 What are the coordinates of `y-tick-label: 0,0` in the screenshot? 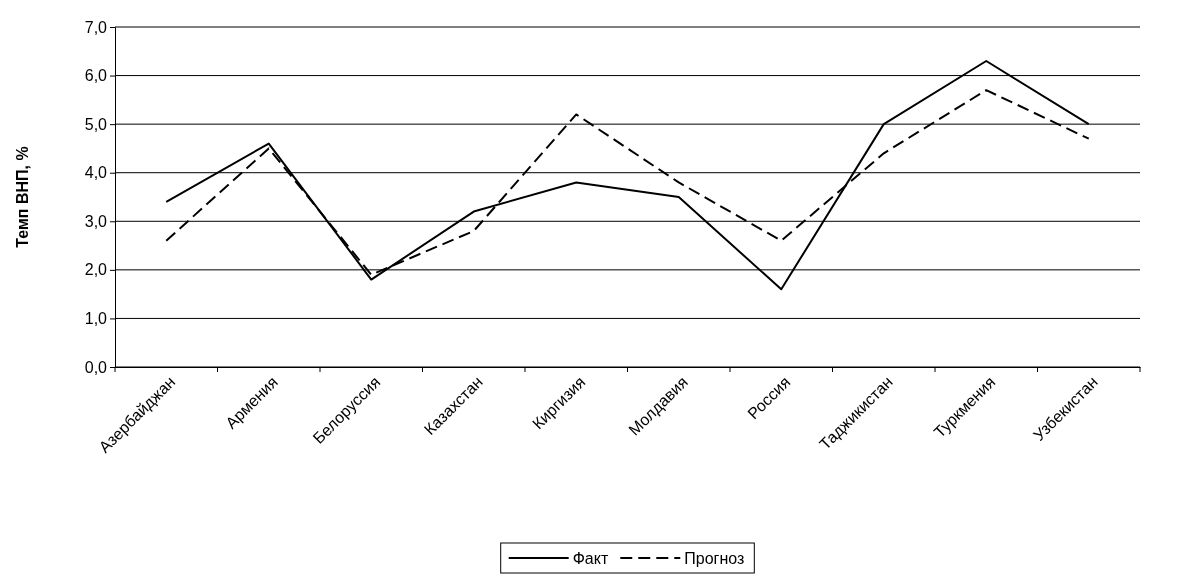 It's located at (96, 367).